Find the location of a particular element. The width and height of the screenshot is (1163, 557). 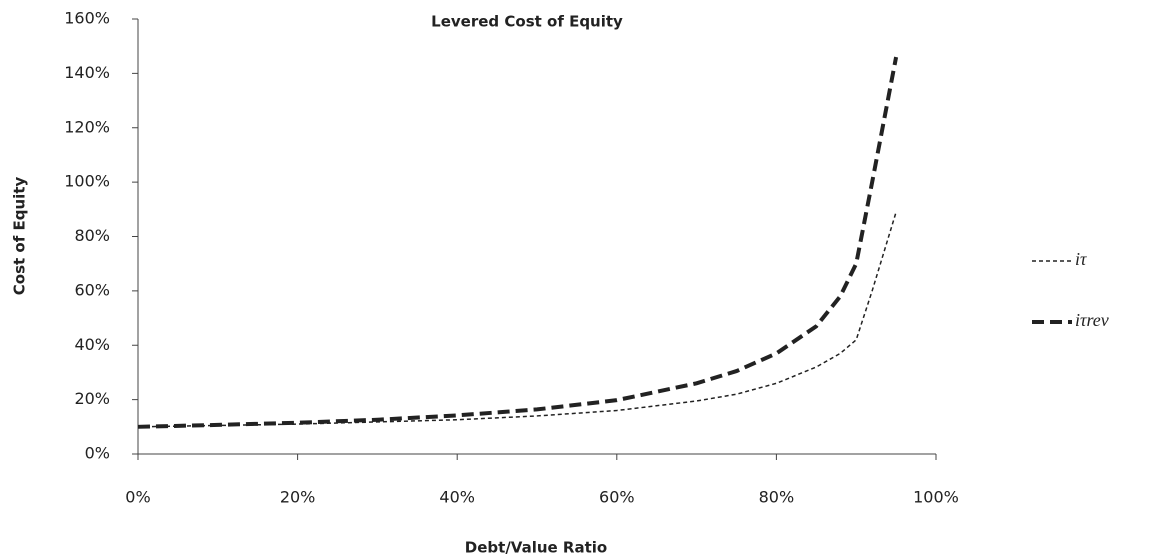

y-tick-label: 120% is located at coordinates (87, 126).